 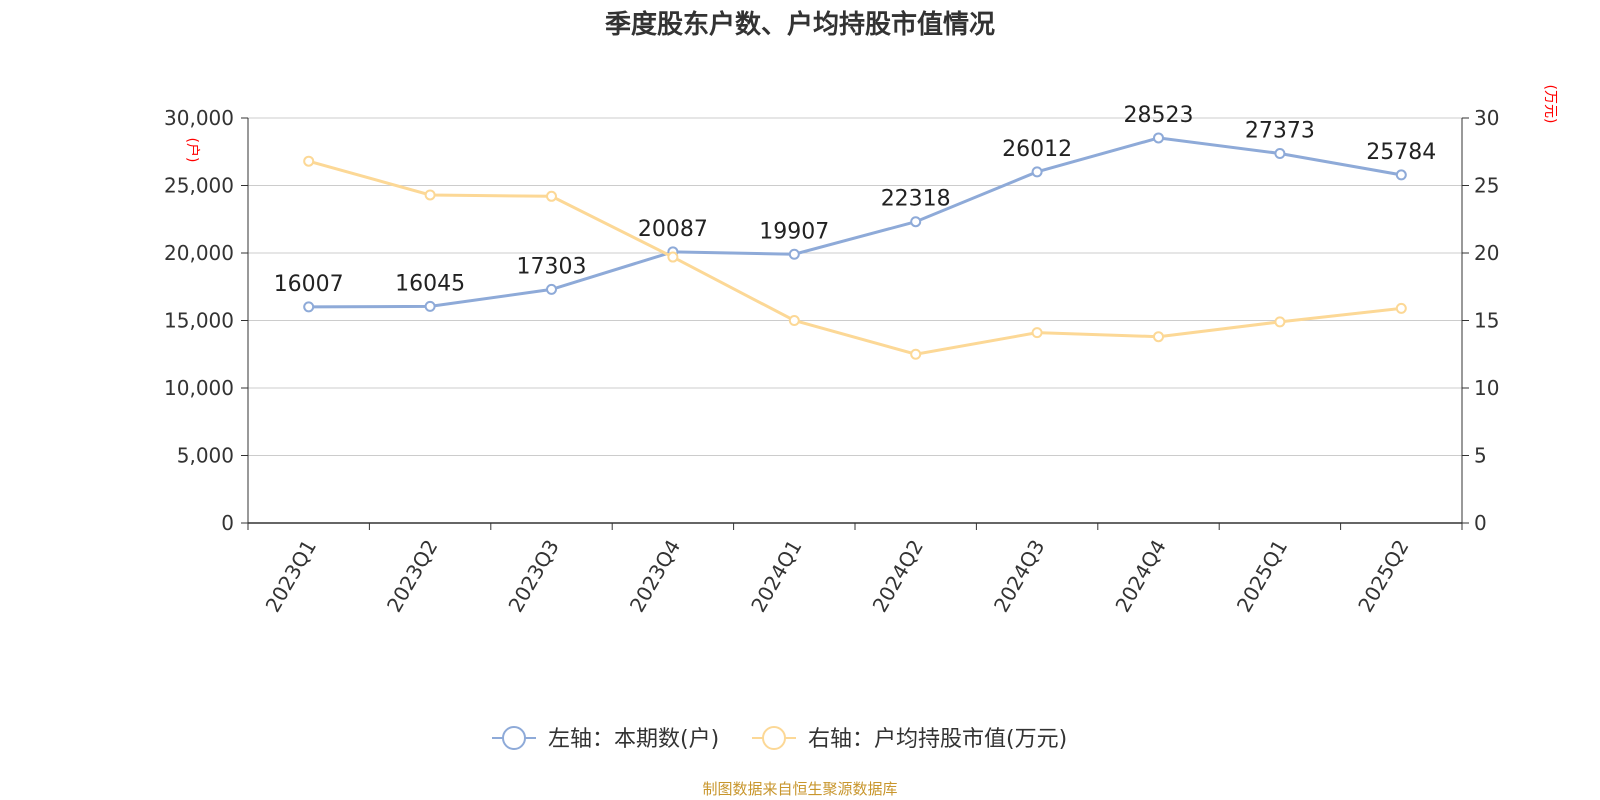 I want to click on data-label: 25784, so click(x=1401, y=152).